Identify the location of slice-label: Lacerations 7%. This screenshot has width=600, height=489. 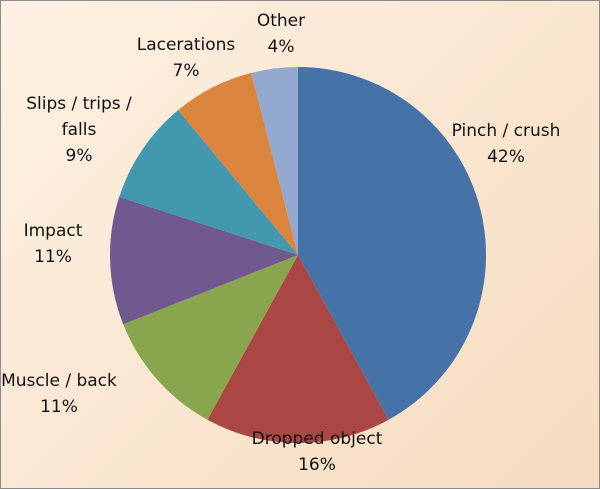
(186, 58).